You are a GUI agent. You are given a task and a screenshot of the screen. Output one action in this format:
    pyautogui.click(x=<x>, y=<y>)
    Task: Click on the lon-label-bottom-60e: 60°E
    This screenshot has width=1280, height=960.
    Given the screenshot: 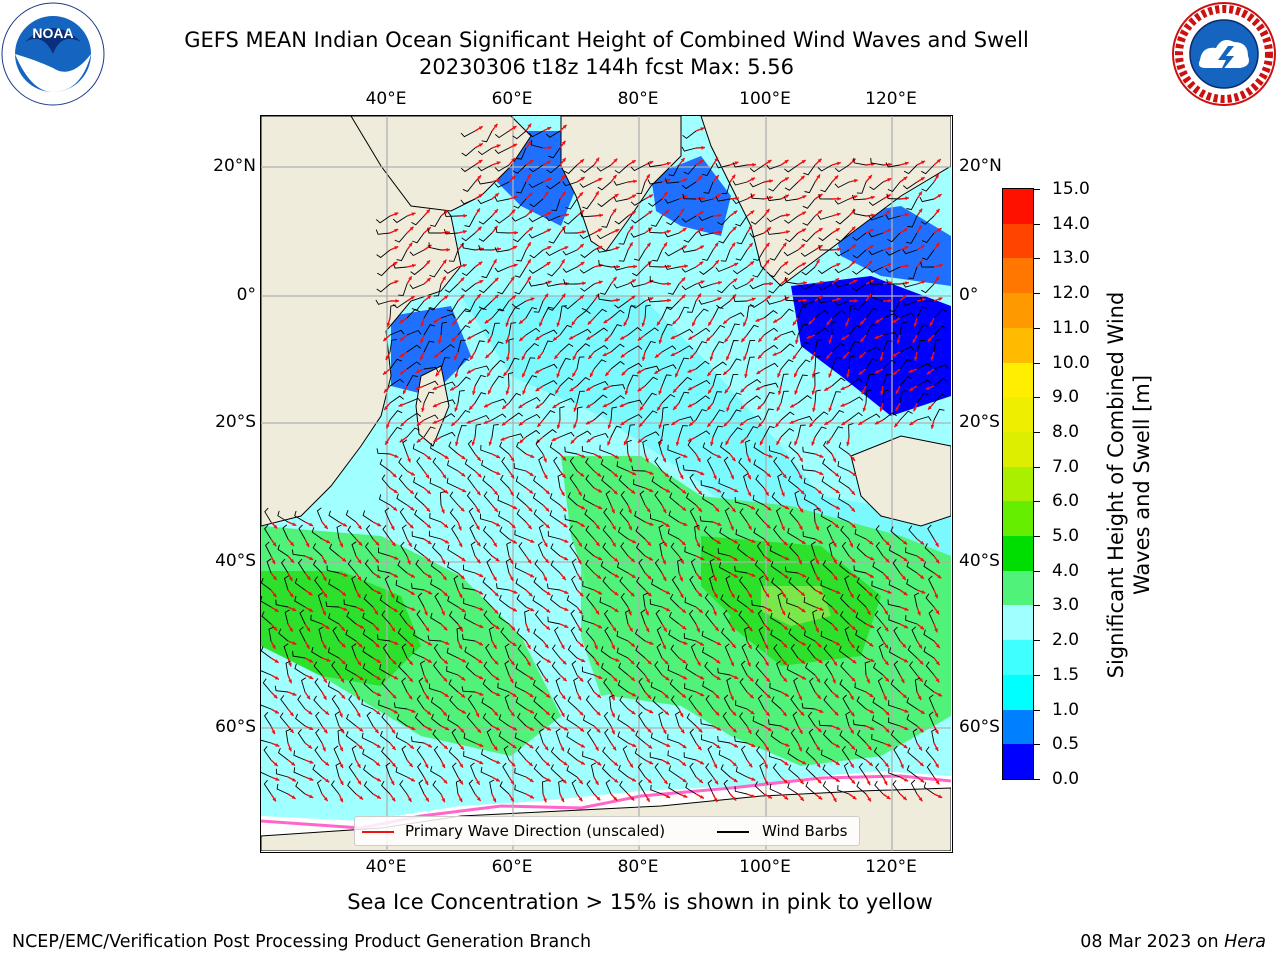 What is the action you would take?
    pyautogui.click(x=512, y=867)
    